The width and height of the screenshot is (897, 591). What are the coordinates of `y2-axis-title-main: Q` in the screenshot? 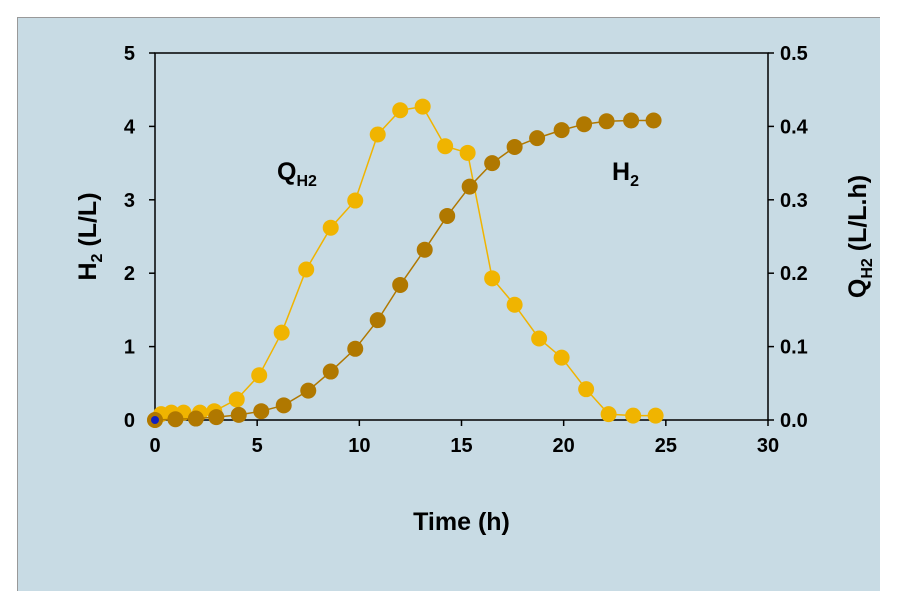 It's located at (858, 288).